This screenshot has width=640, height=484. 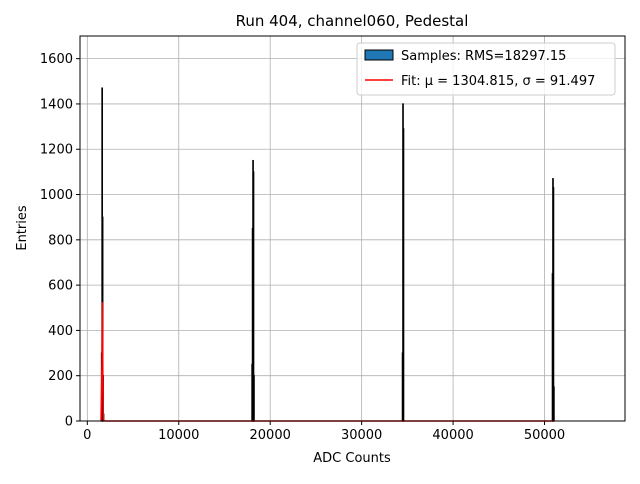 What do you see at coordinates (452, 435) in the screenshot?
I see `x-tick-label: 40000` at bounding box center [452, 435].